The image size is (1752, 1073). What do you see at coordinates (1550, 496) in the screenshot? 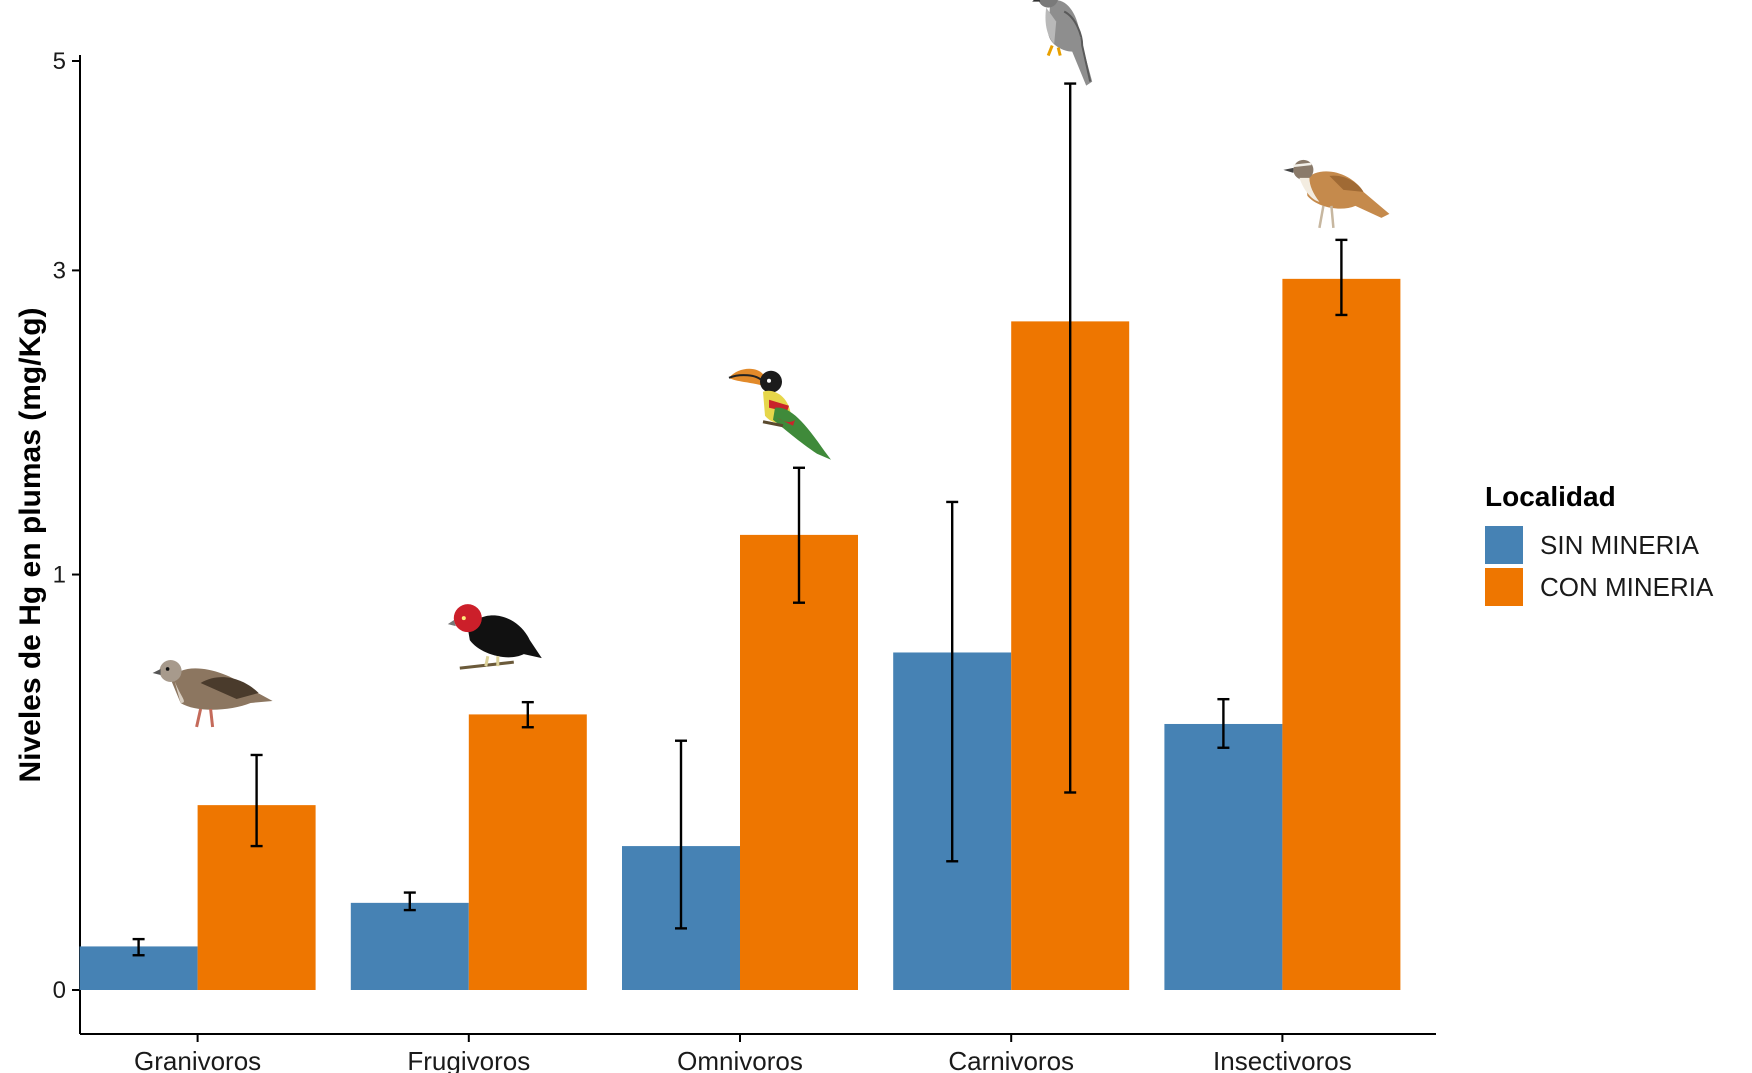
I see `legend-title: Localidad` at bounding box center [1550, 496].